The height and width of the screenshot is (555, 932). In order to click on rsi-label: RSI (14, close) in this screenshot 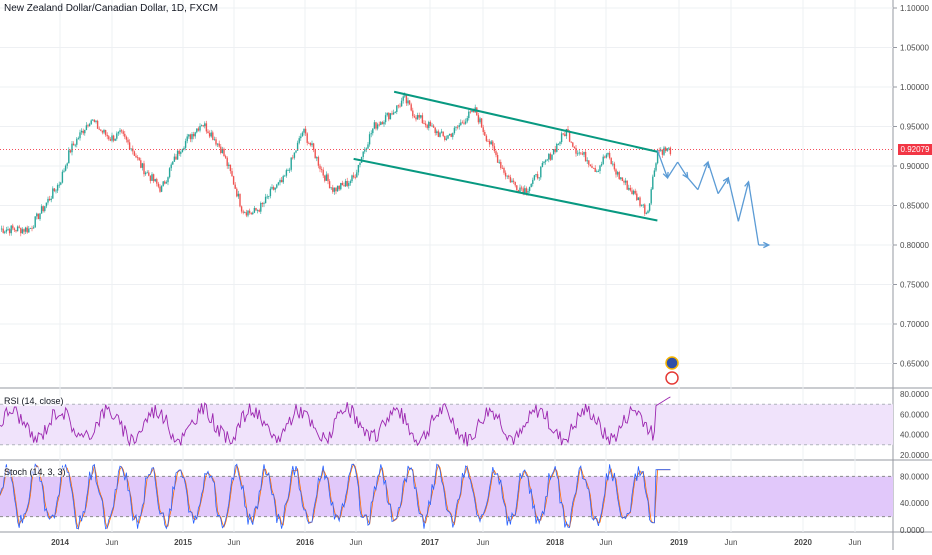, I will do `click(34, 401)`.